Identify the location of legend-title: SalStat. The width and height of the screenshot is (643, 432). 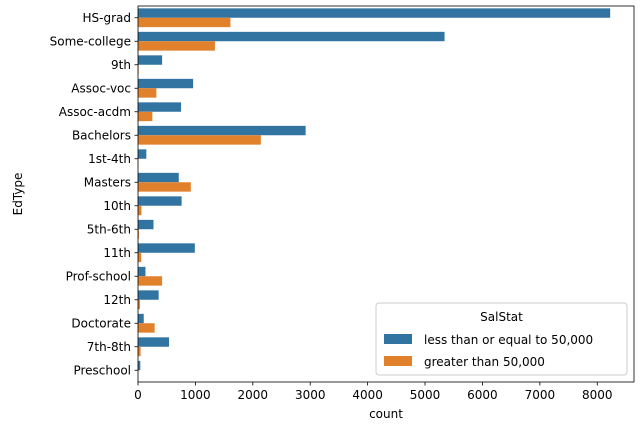
(501, 317).